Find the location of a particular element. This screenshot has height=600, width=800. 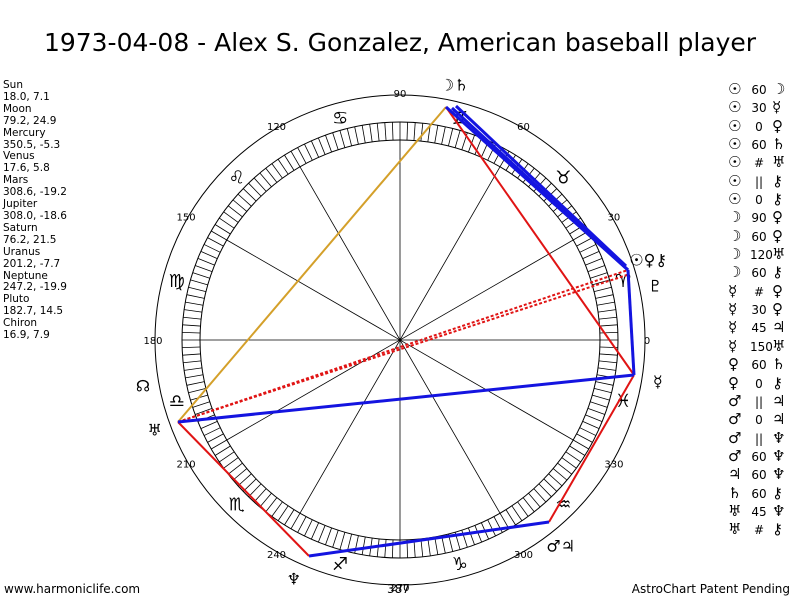

aspect-type: || is located at coordinates (759, 438).